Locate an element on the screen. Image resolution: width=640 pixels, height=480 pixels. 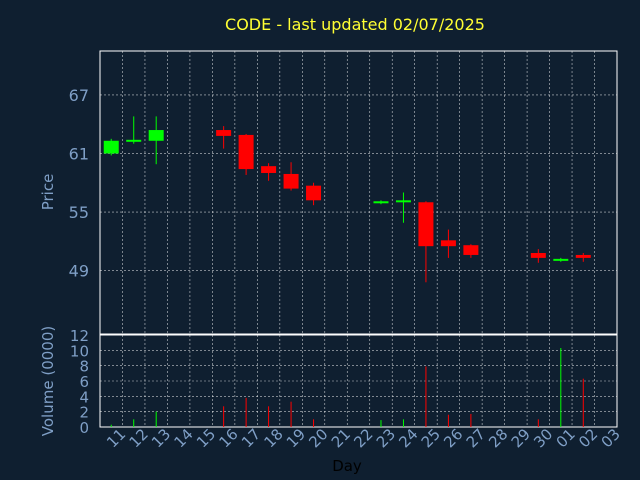
volume-tick-label: 10 is located at coordinates (79, 351).